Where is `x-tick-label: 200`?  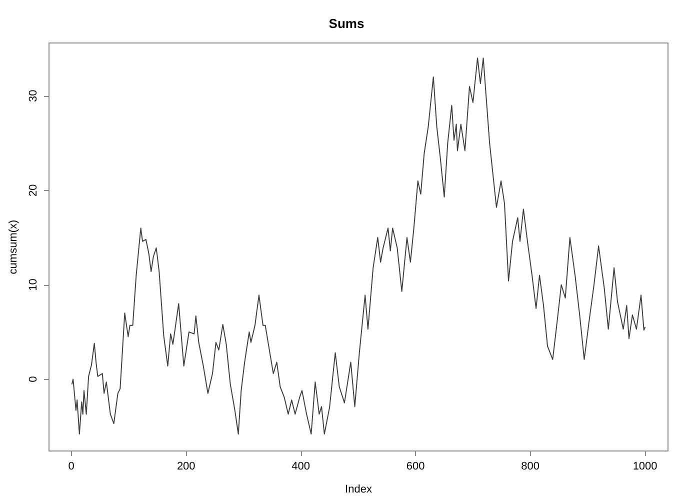
x-tick-label: 200 is located at coordinates (186, 466).